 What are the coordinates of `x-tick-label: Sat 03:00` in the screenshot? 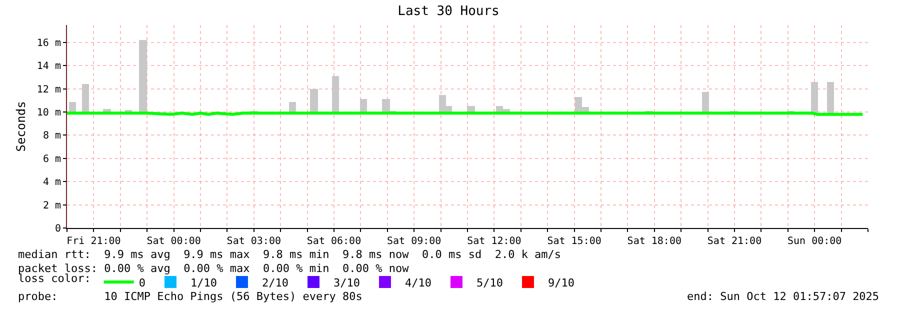 It's located at (253, 241).